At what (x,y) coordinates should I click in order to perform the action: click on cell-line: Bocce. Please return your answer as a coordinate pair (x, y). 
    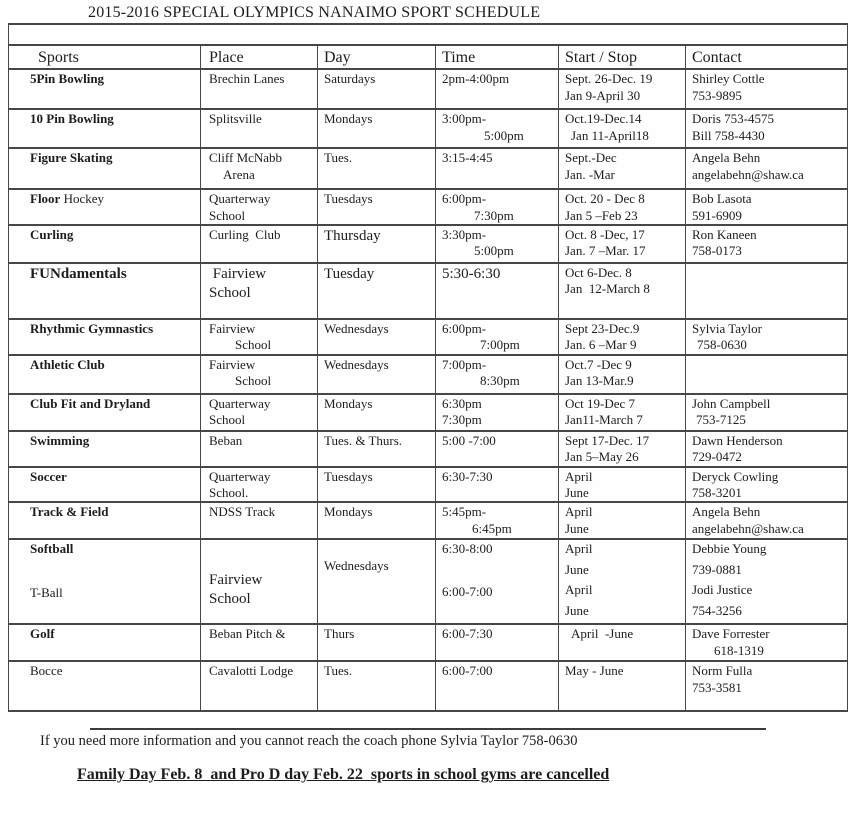
    Looking at the image, I should click on (46, 671).